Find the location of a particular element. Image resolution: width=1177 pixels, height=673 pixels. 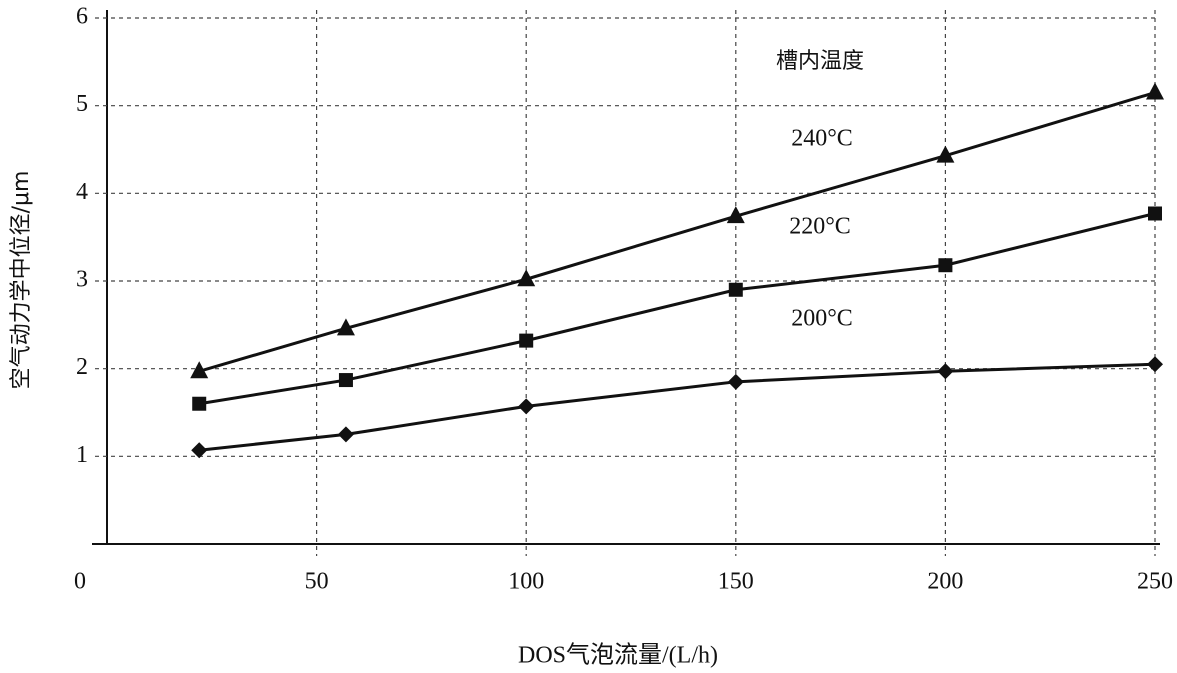

y-axis-label: 空气动力学中位径/μm is located at coordinates (21, 280).